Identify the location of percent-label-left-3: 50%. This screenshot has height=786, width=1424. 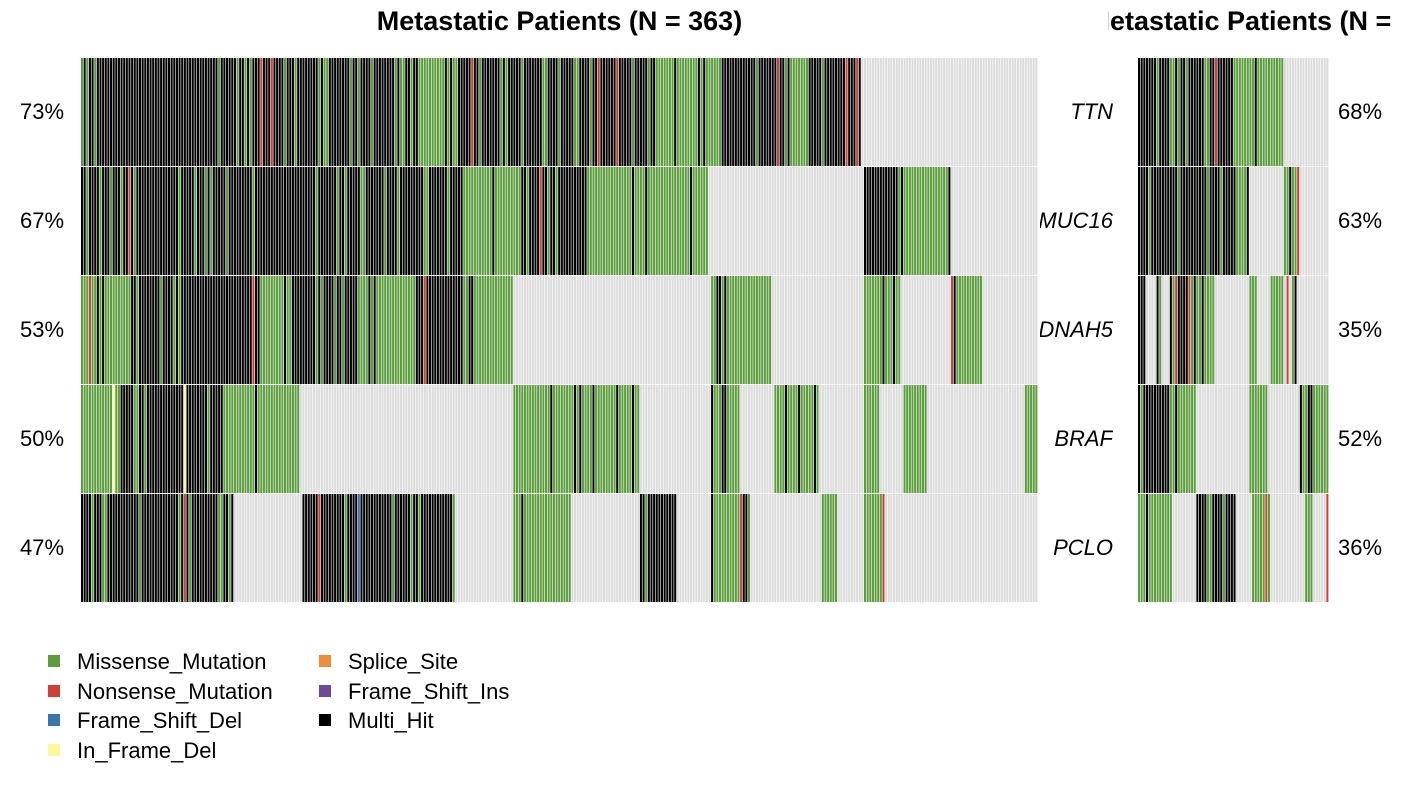
(42, 438).